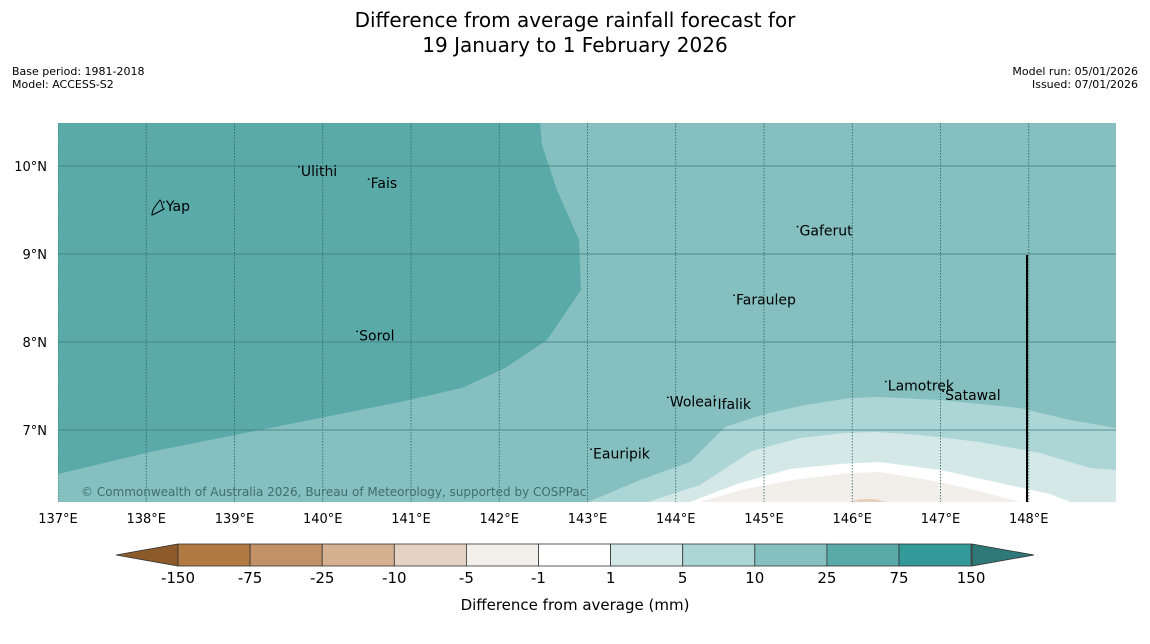 This screenshot has height=644, width=1150. What do you see at coordinates (898, 578) in the screenshot?
I see `colorbar-tick-label: 75` at bounding box center [898, 578].